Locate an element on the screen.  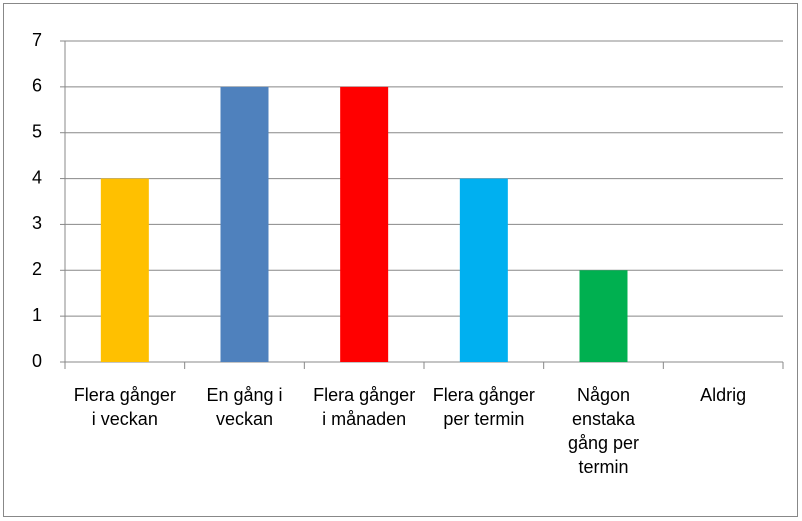
y-tick-label: 1 is located at coordinates (37, 315).